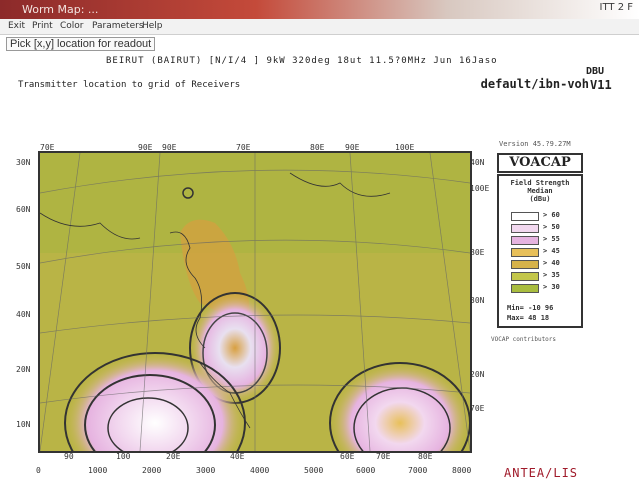 This screenshot has height=486, width=639. Describe the element at coordinates (319, 27) in the screenshot. I see `menu-bar: Exit Print Color Parameters Help` at that location.